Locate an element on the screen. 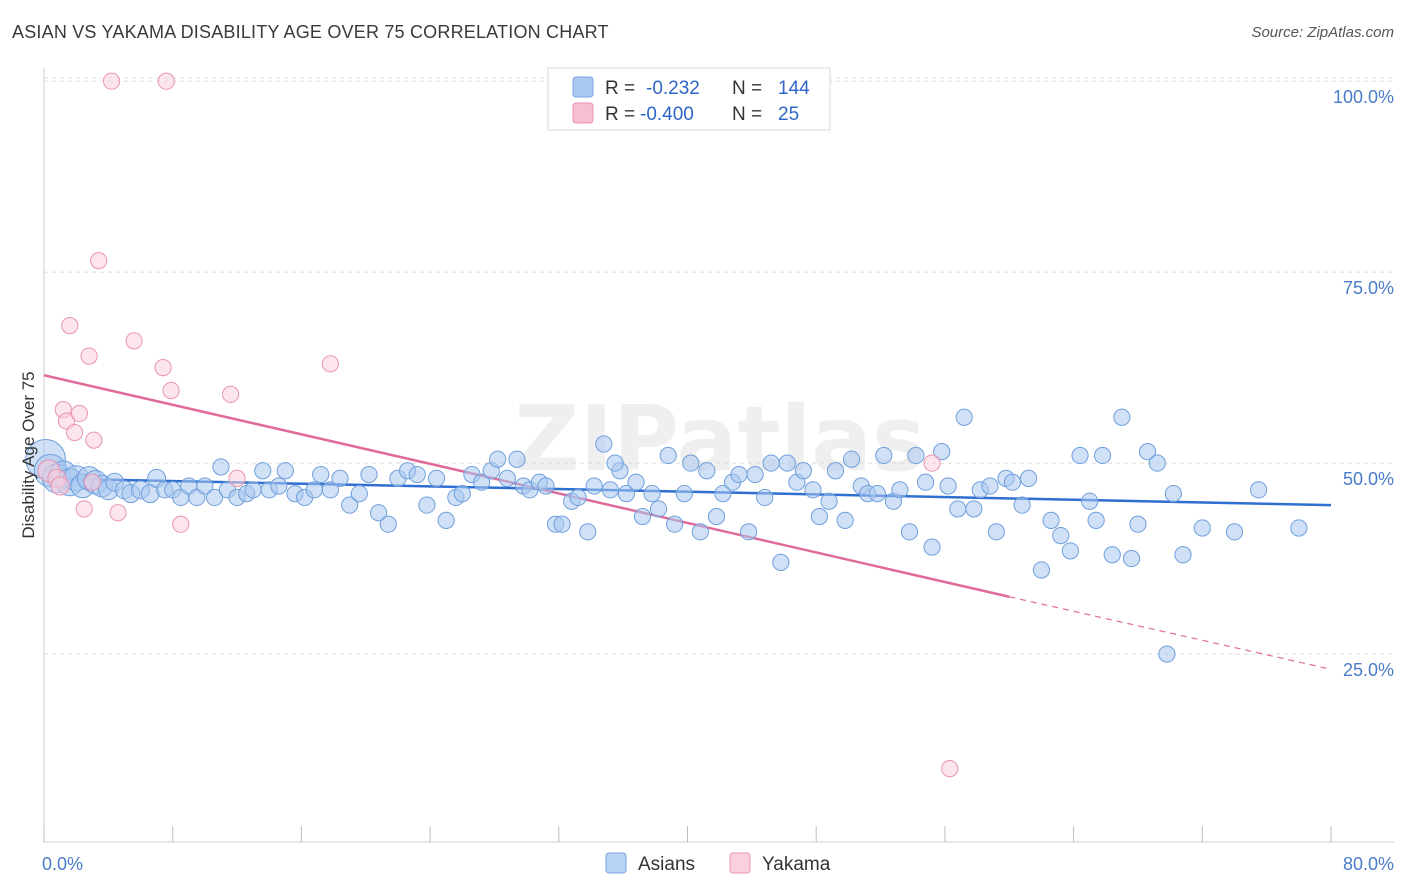 This screenshot has height=892, width=1406. legend-n-value-asians: 144 is located at coordinates (794, 88).